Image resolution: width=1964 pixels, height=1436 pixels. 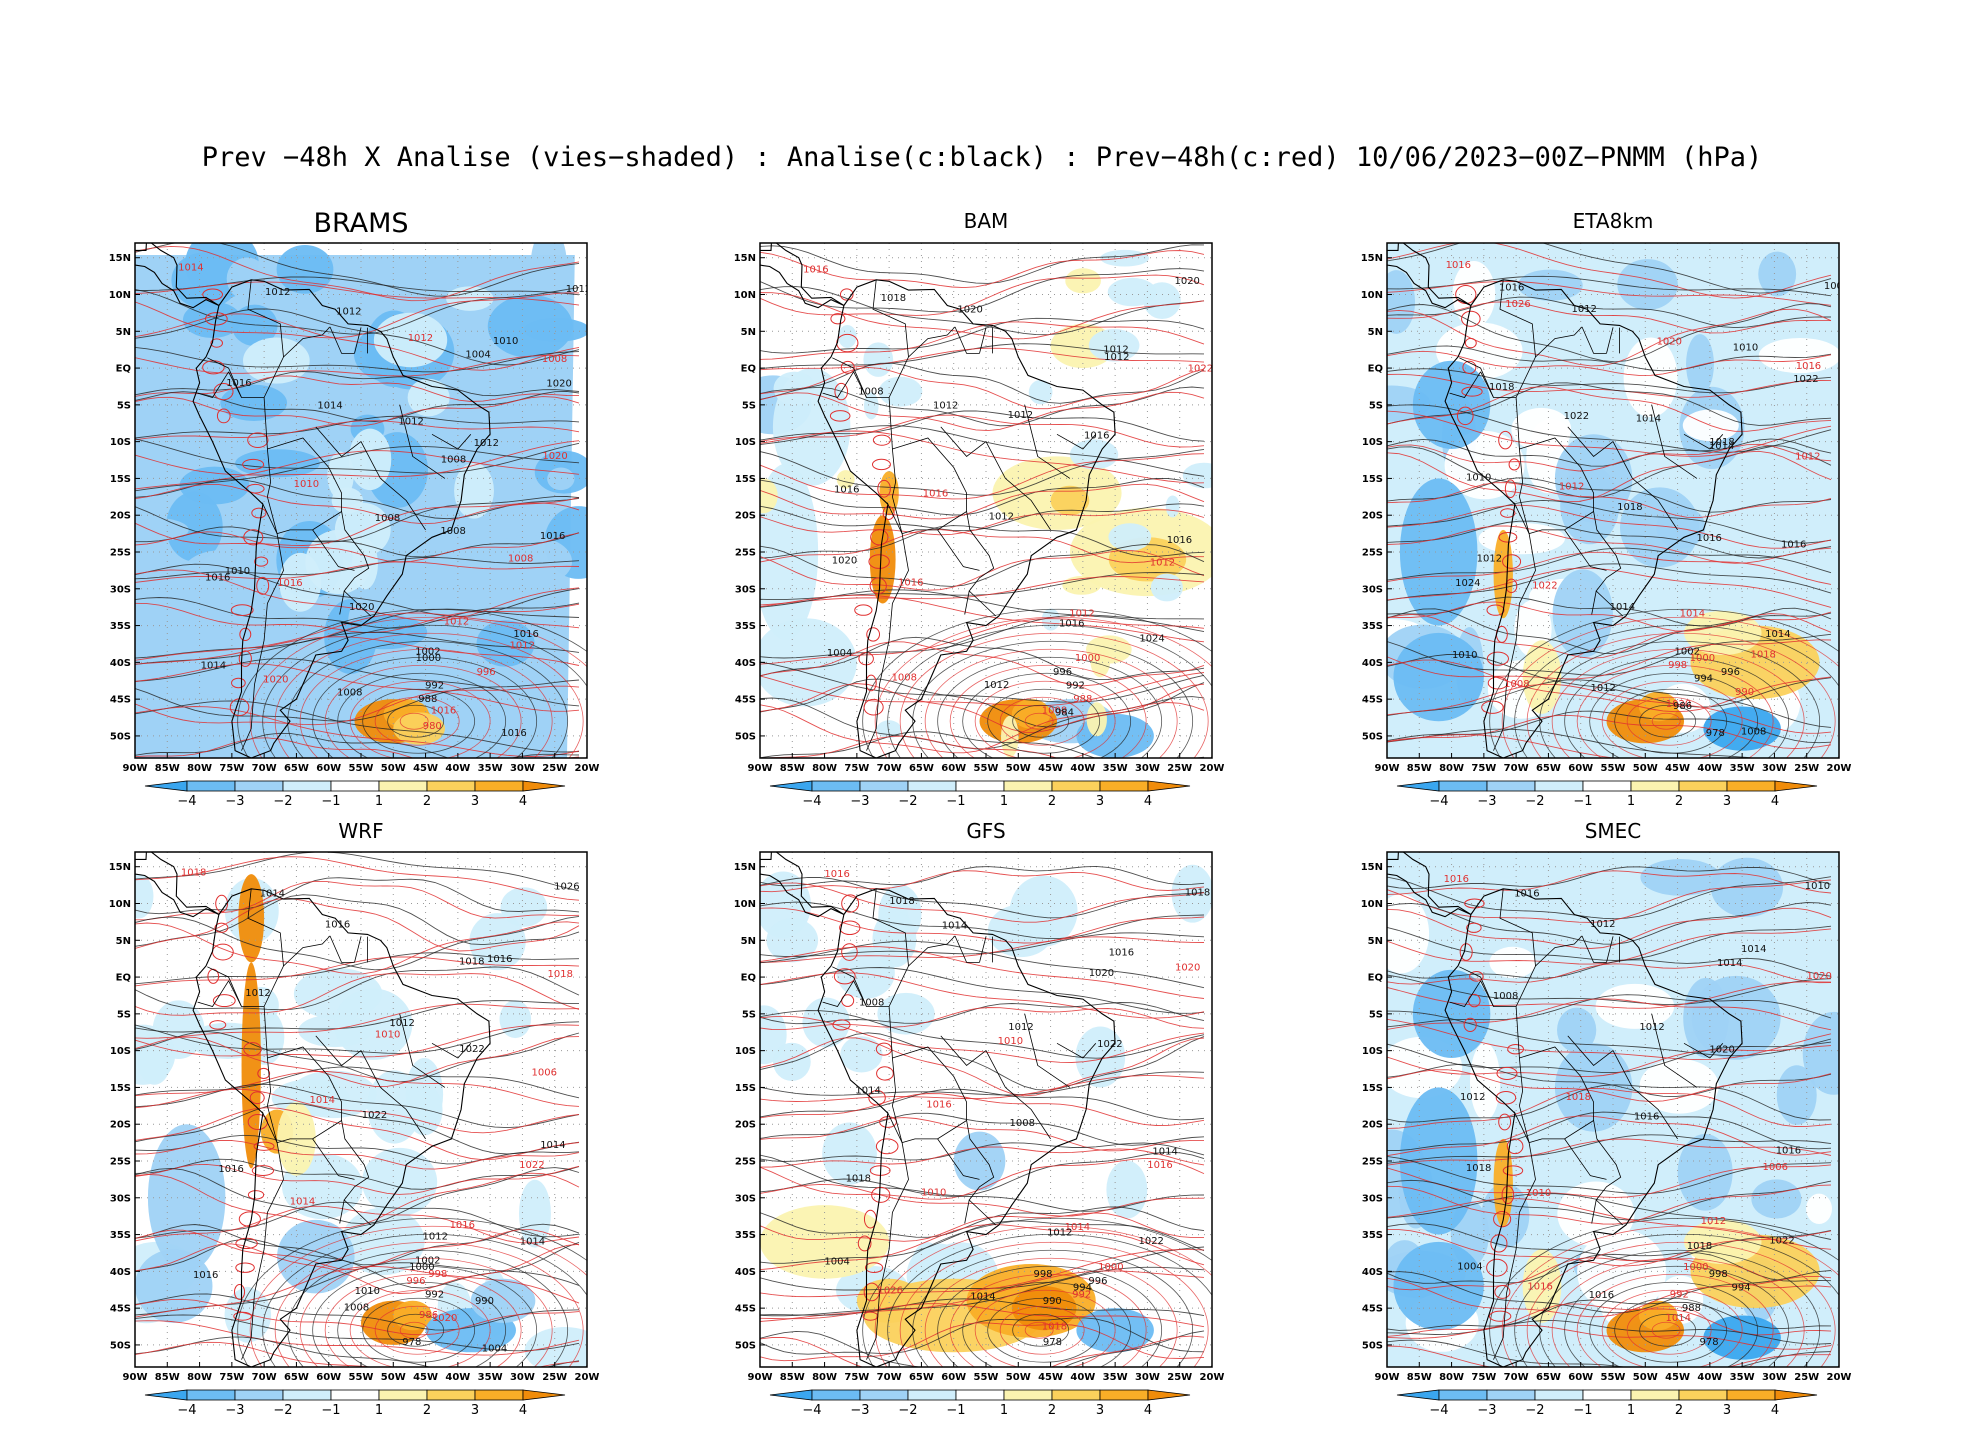 I want to click on lon-label: 70W, so click(x=264, y=1377).